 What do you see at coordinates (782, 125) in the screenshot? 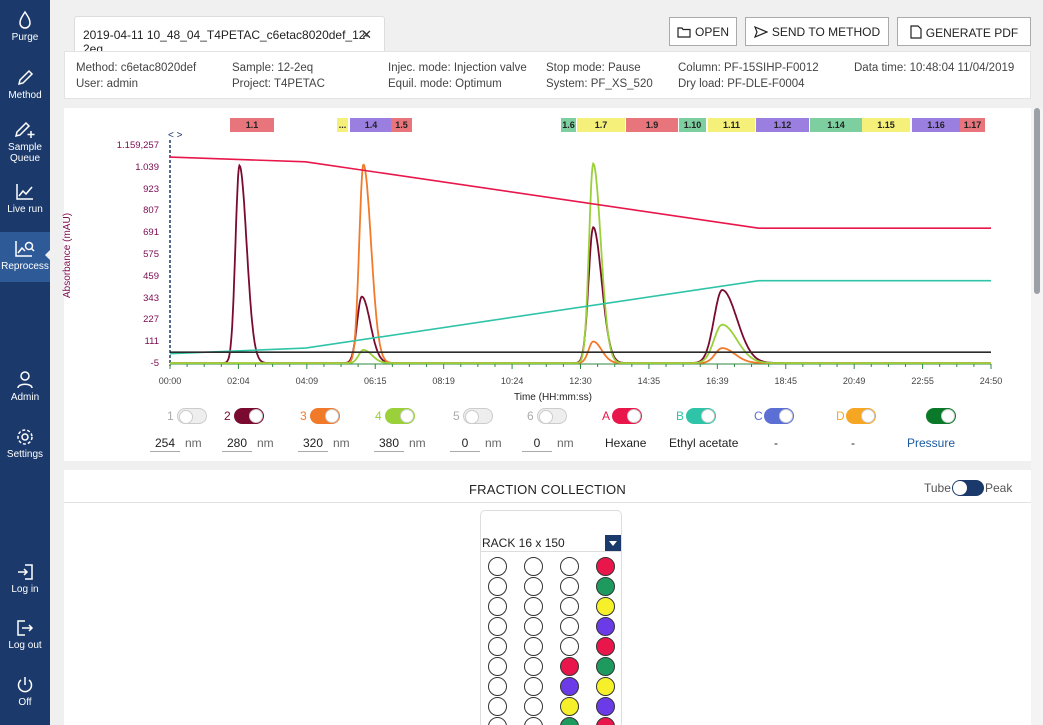
I see `fraction-block: 1.12` at bounding box center [782, 125].